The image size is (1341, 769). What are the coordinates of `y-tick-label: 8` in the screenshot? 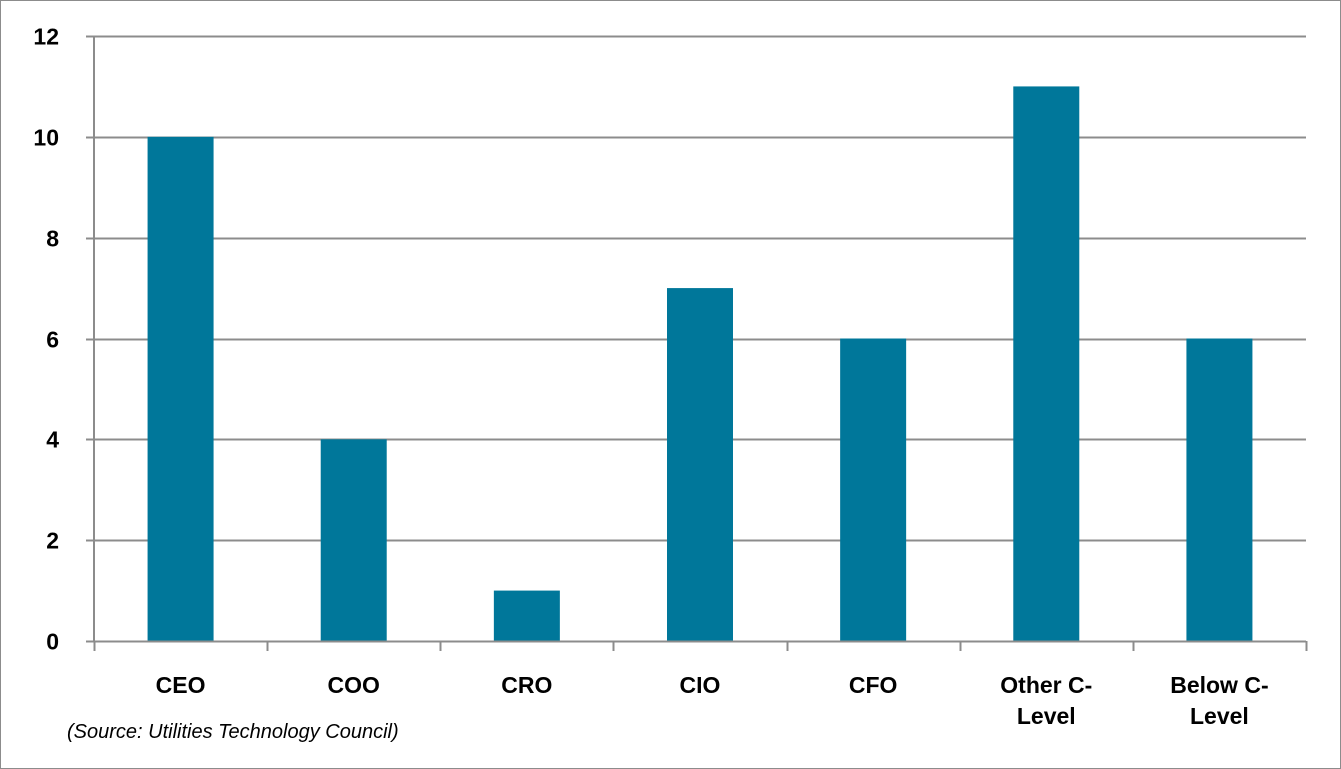 It's located at (52, 239).